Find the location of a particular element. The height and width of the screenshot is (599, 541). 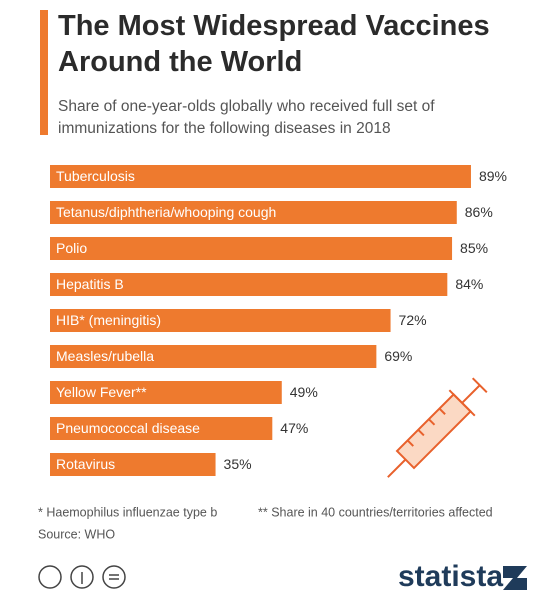

category-label: Hepatitis B is located at coordinates (90, 284).